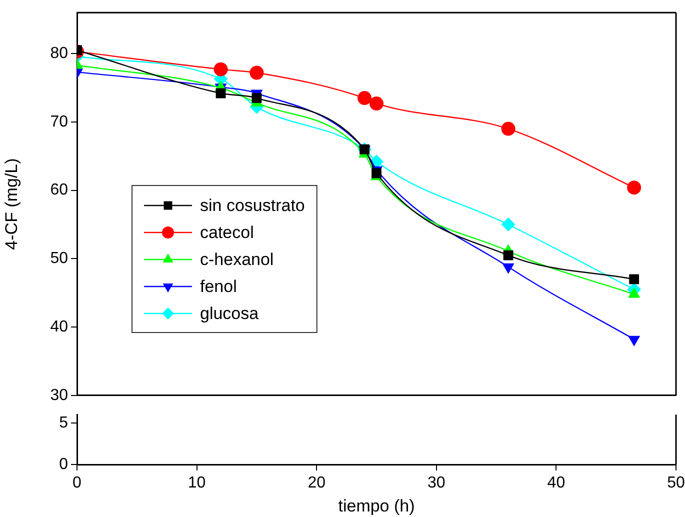 The height and width of the screenshot is (517, 685). I want to click on x-tick-label: 40, so click(556, 483).